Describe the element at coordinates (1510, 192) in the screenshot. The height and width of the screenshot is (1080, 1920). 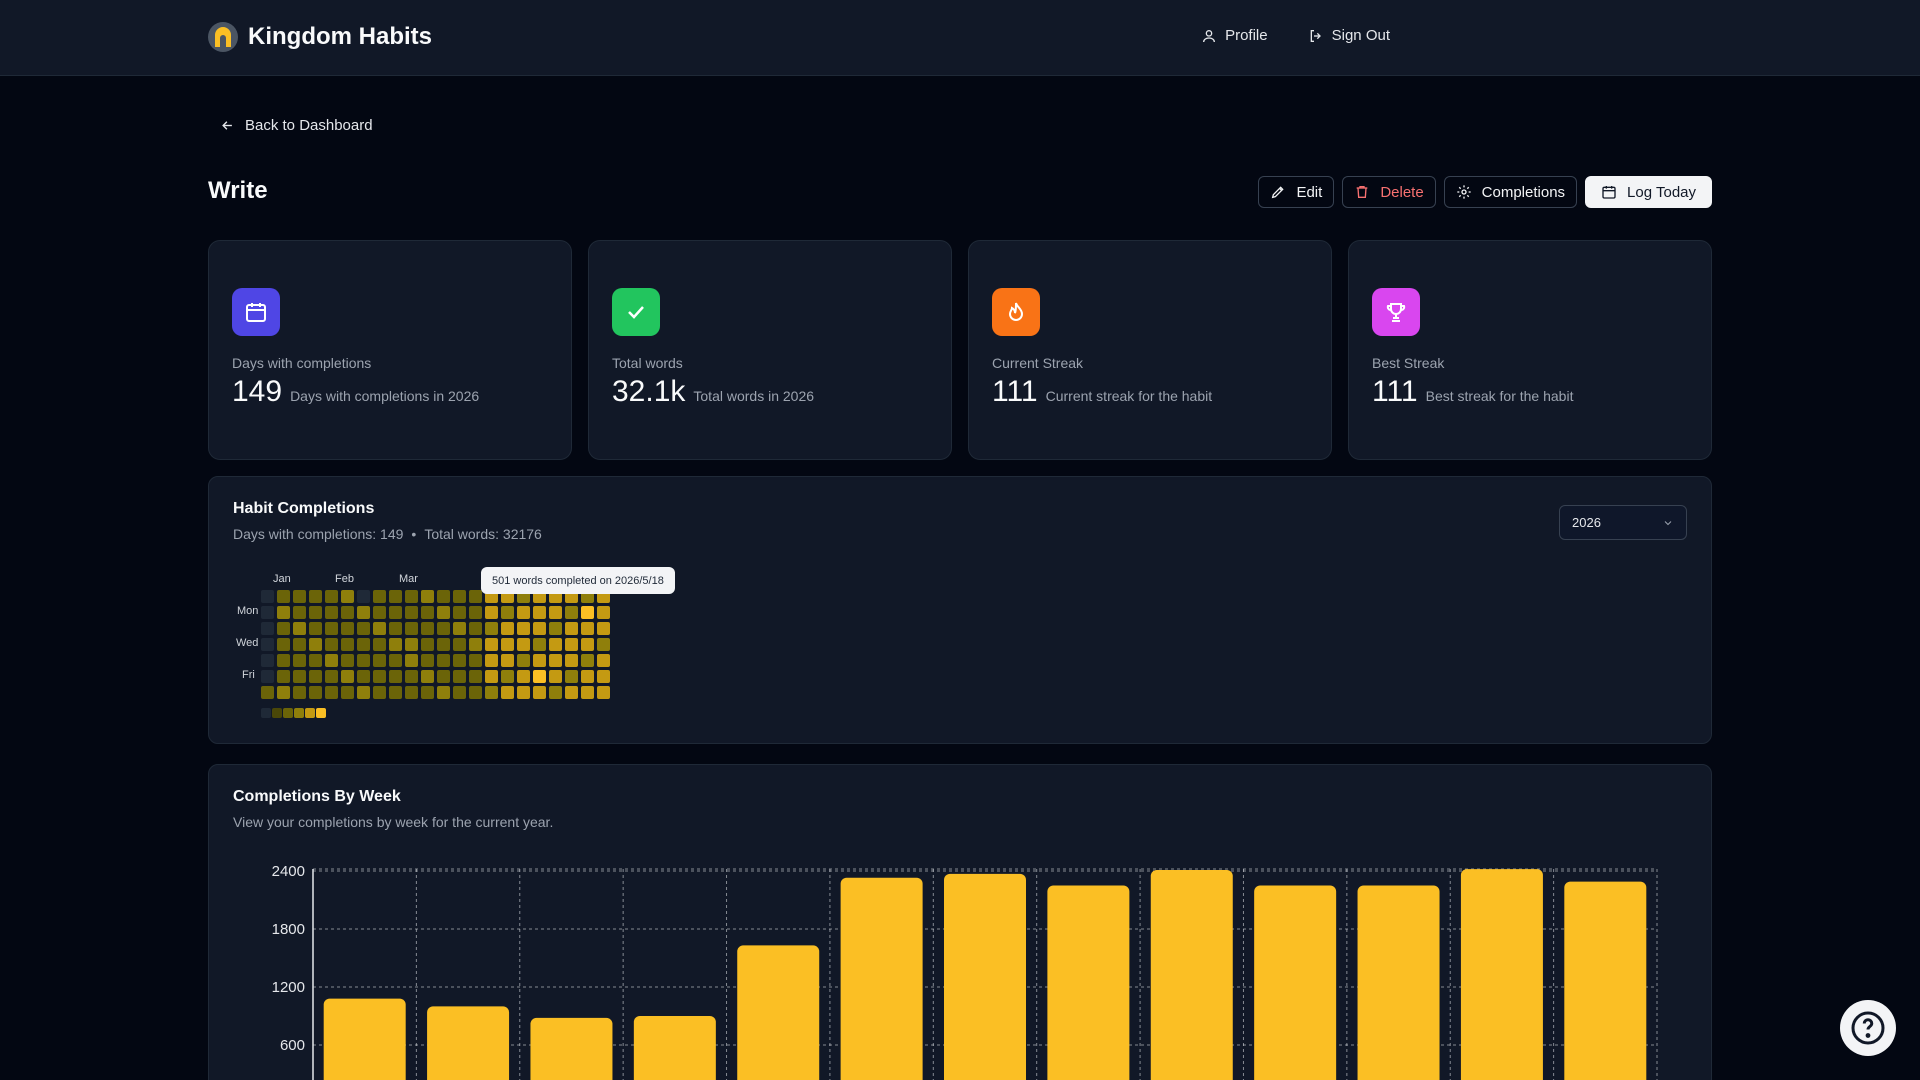
I see `completions-button: Completions` at that location.